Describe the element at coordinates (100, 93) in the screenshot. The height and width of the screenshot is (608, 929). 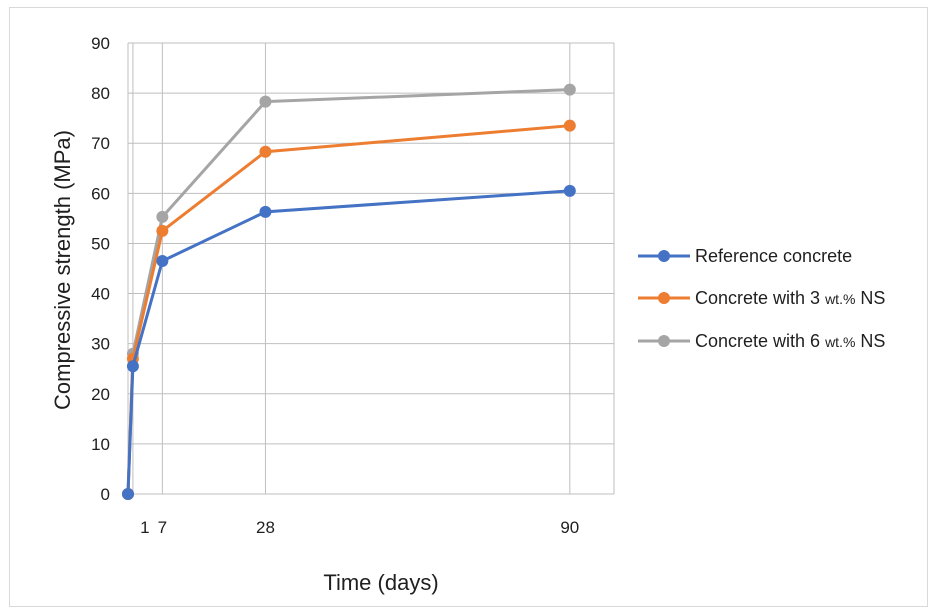
I see `y-tick-label: 80` at that location.